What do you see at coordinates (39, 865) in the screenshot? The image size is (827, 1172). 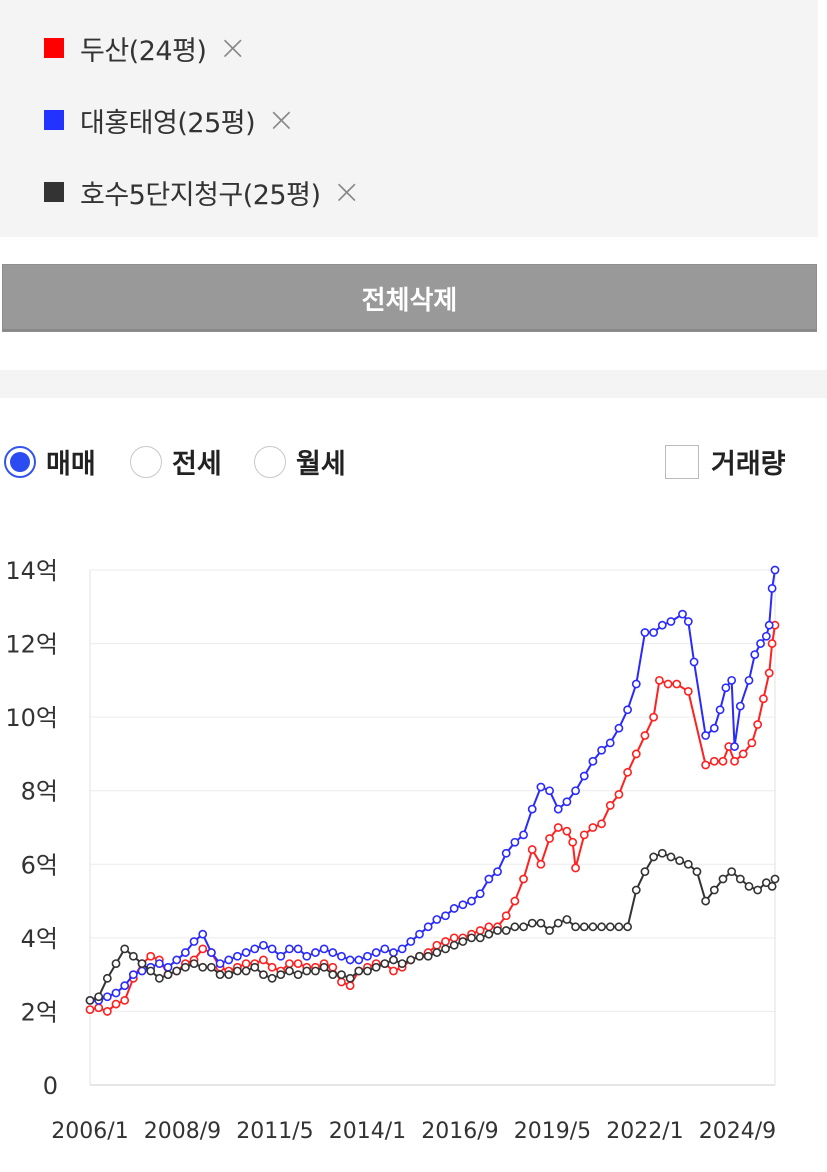 I see `y-tick-label: 6억` at bounding box center [39, 865].